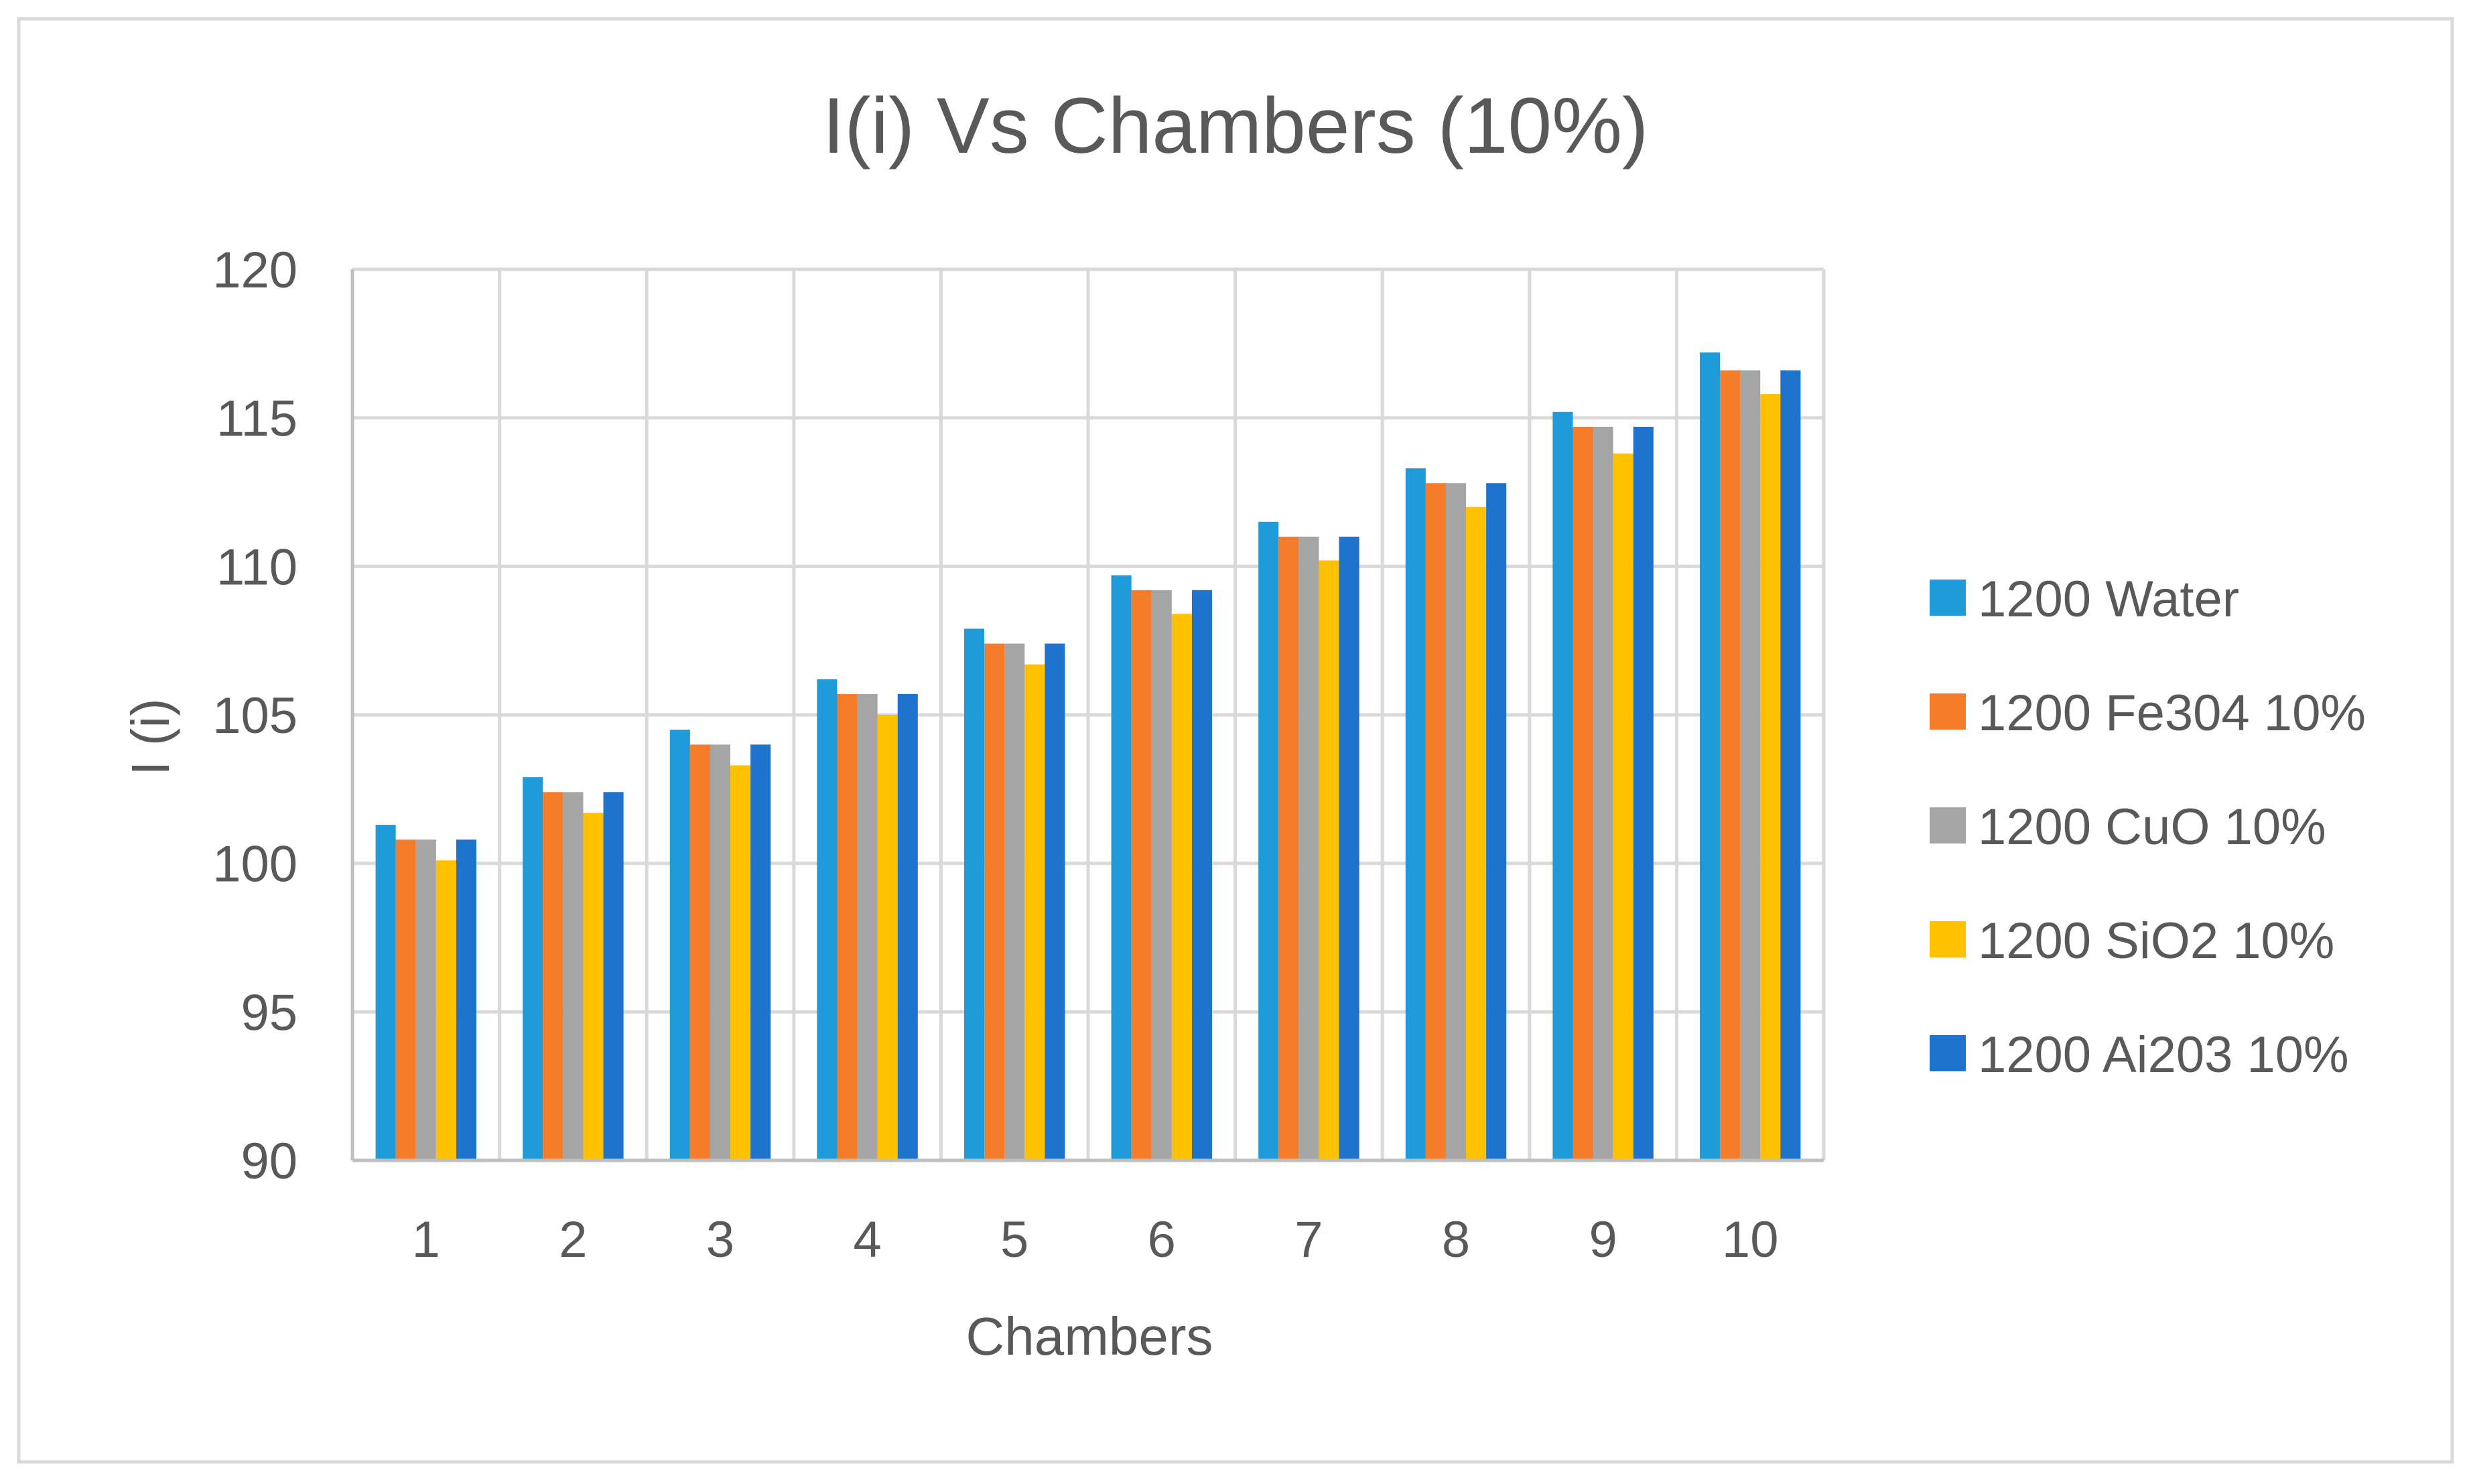 This screenshot has width=2471, height=1484. Describe the element at coordinates (2156, 941) in the screenshot. I see `legend-label: 1200 SiO2 10%` at that location.